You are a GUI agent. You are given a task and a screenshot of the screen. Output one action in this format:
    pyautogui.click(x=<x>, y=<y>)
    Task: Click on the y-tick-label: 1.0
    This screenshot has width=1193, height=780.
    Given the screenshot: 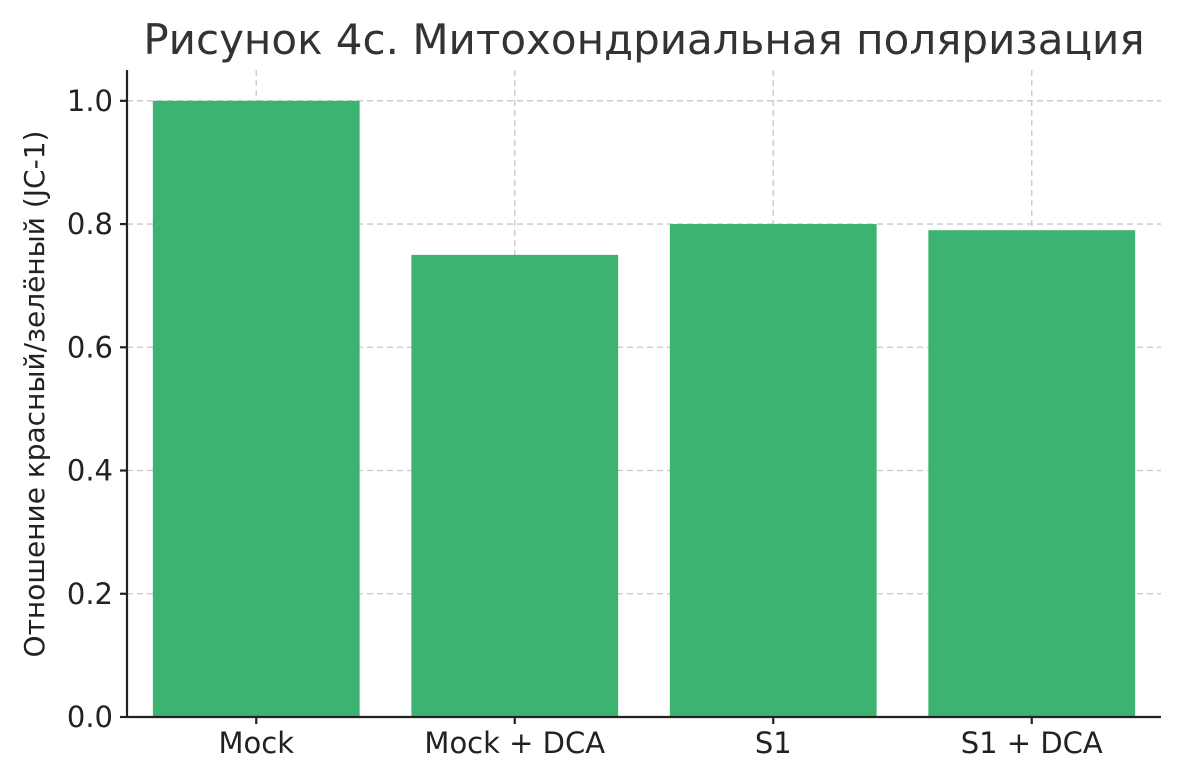 What is the action you would take?
    pyautogui.click(x=90, y=101)
    